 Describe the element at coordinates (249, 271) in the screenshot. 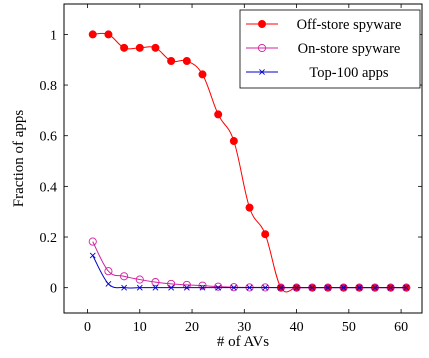

I see `series-top-100-apps` at that location.